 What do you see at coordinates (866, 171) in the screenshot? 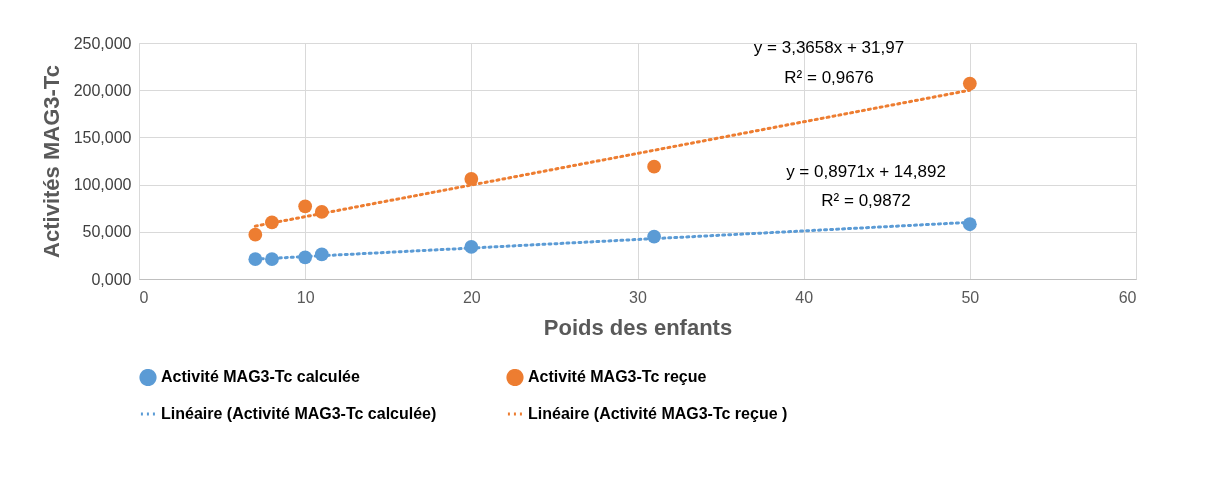
I see `annotation: y = 0,8971x + 14,892` at bounding box center [866, 171].